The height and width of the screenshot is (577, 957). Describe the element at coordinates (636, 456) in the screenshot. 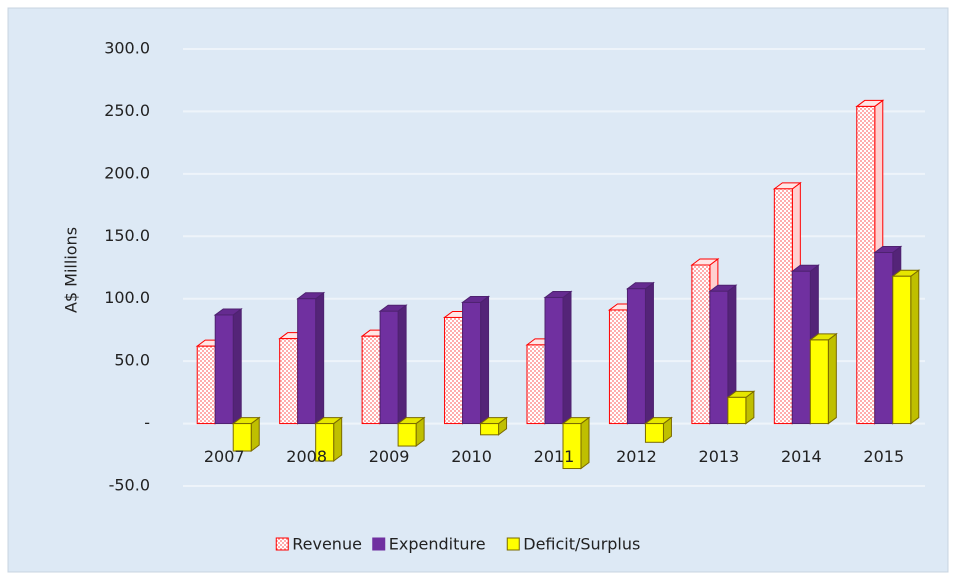

I see `x-tick-label: 2012` at that location.